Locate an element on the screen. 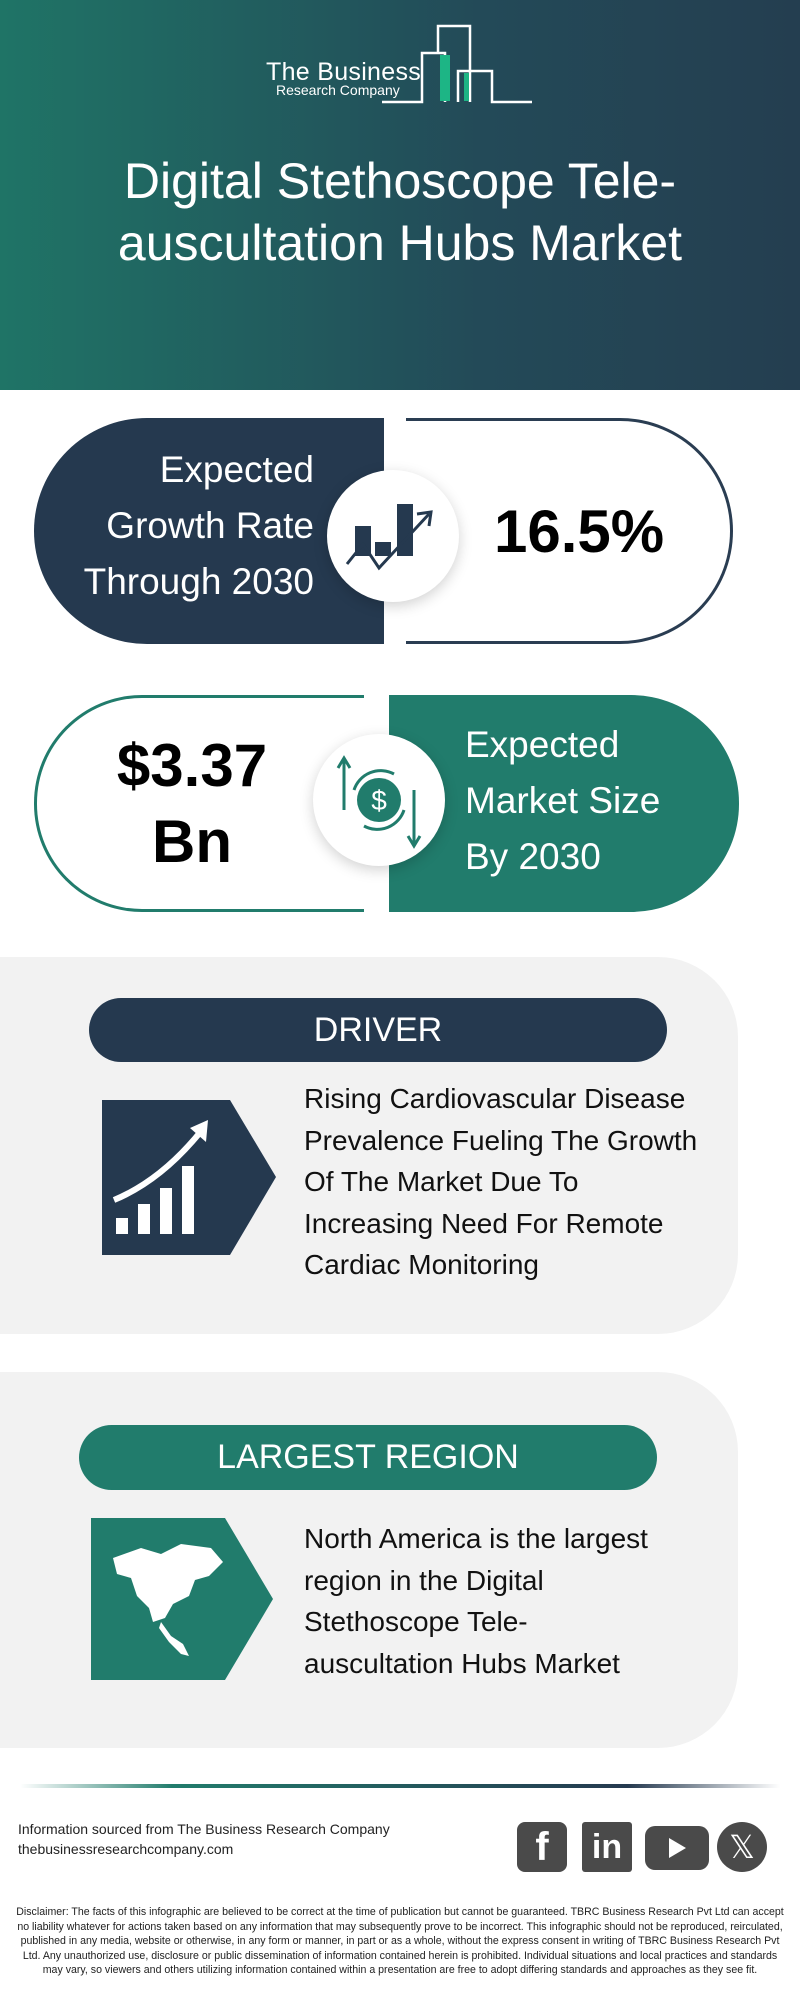 Image resolution: width=800 pixels, height=2000 pixels. growth-label-line: Growth Rate is located at coordinates (210, 525).